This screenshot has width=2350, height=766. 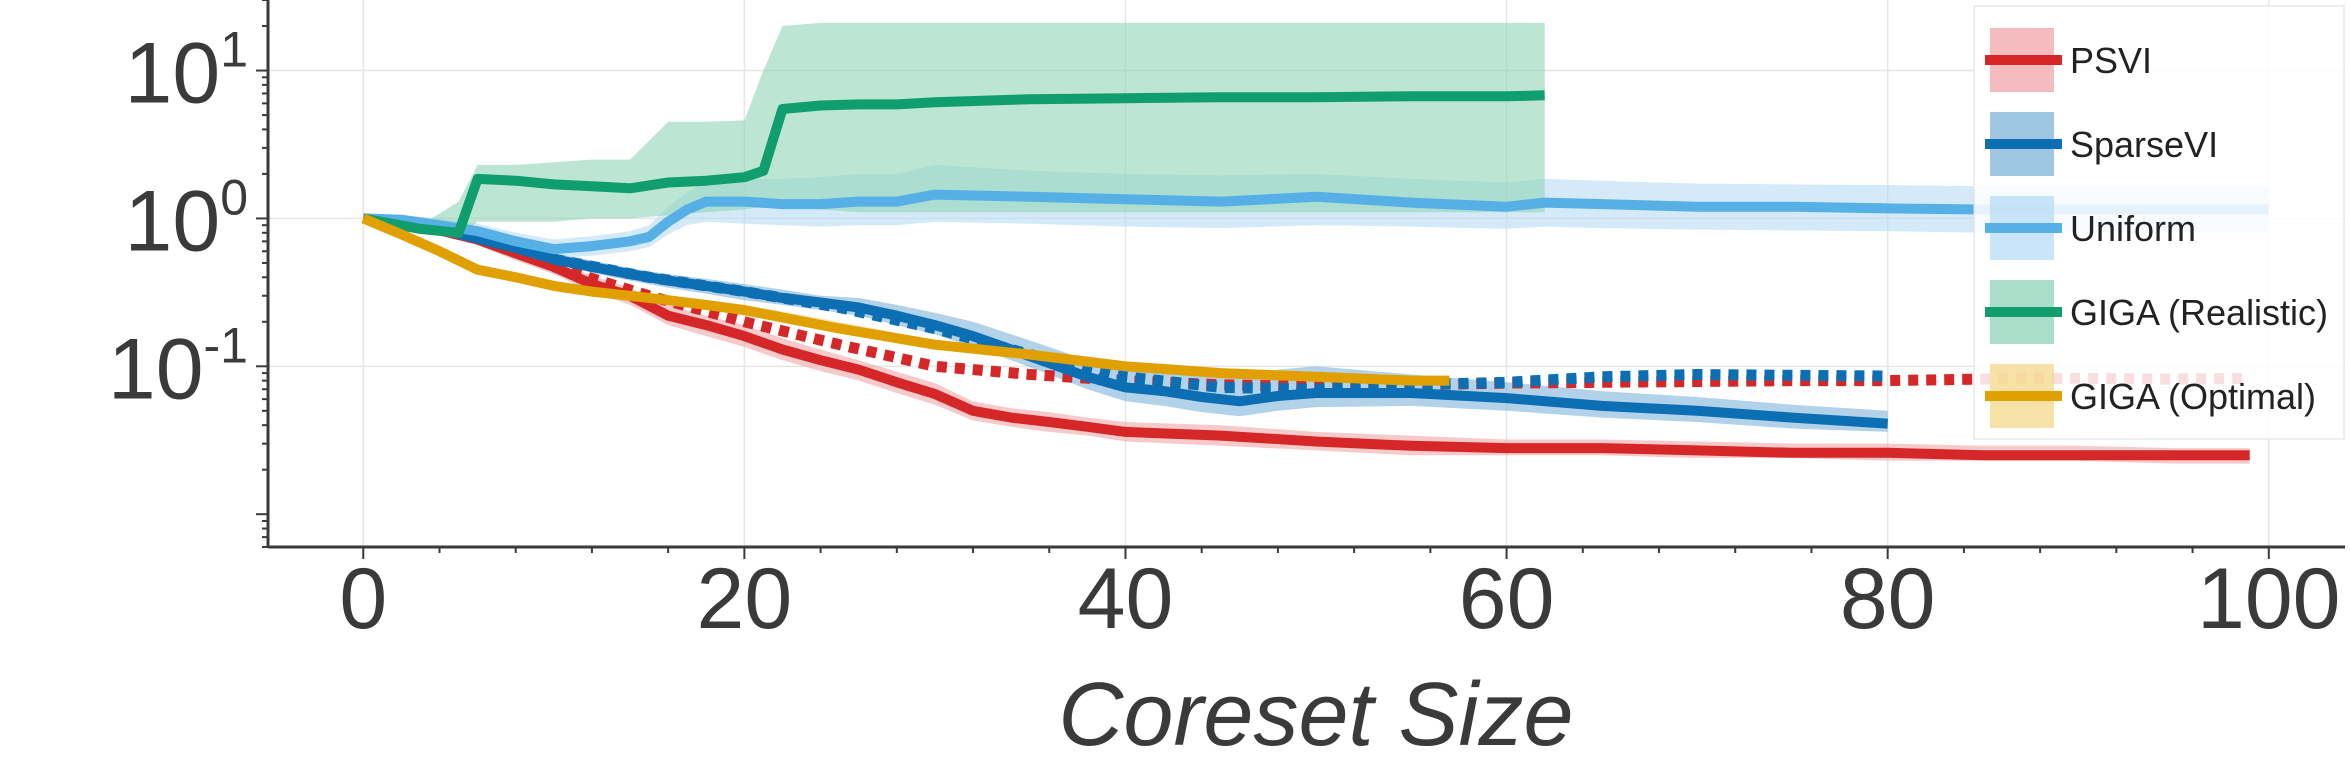 I want to click on legend-label: GIGA (Realistic), so click(x=2199, y=312).